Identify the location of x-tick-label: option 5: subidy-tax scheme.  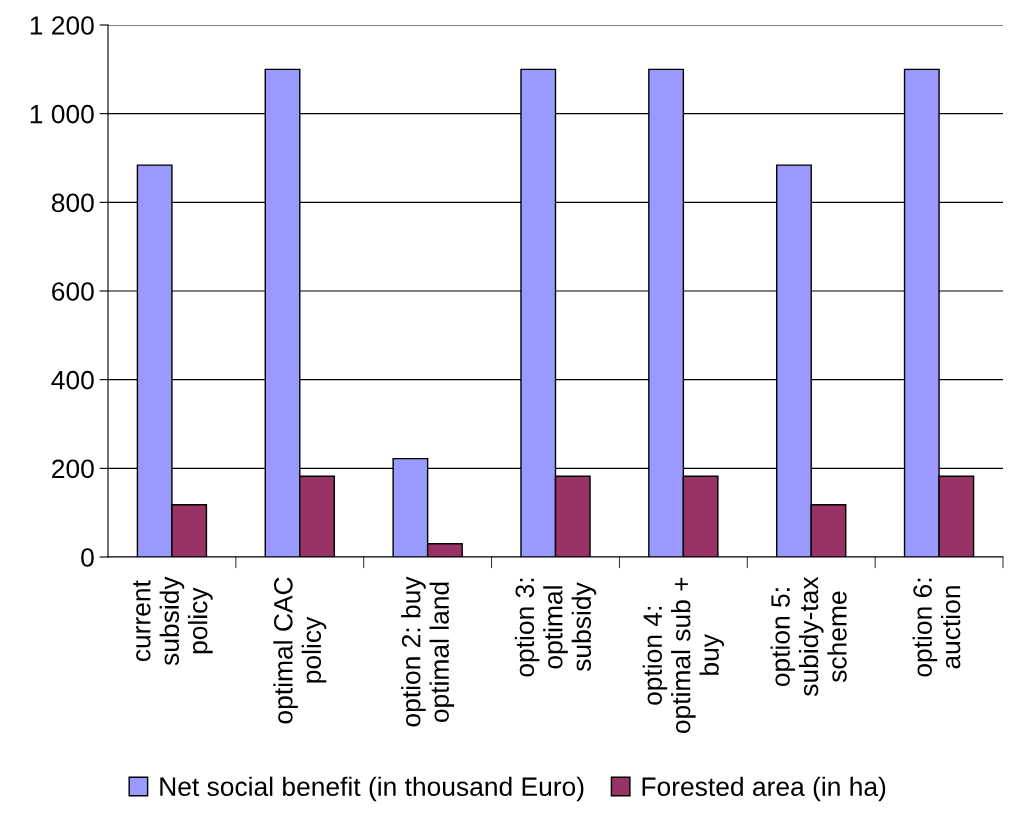
(808, 636).